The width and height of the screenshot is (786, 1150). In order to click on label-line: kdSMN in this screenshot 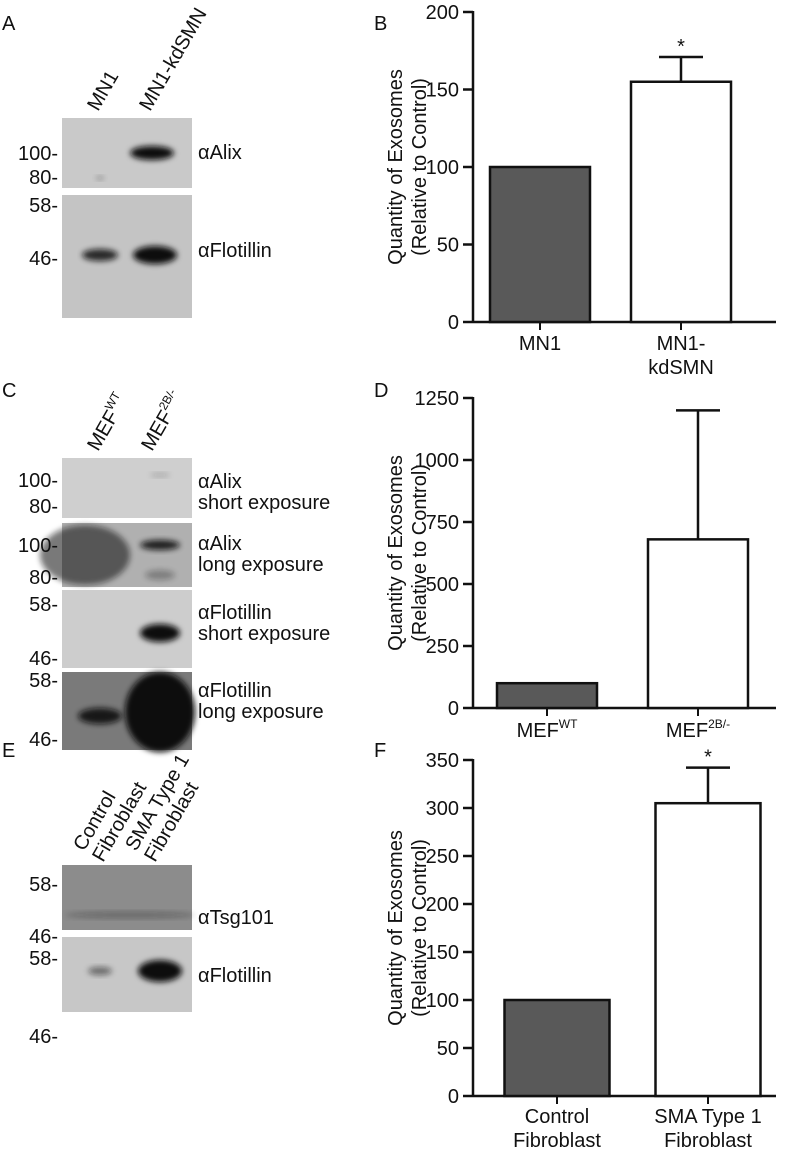, I will do `click(681, 368)`.